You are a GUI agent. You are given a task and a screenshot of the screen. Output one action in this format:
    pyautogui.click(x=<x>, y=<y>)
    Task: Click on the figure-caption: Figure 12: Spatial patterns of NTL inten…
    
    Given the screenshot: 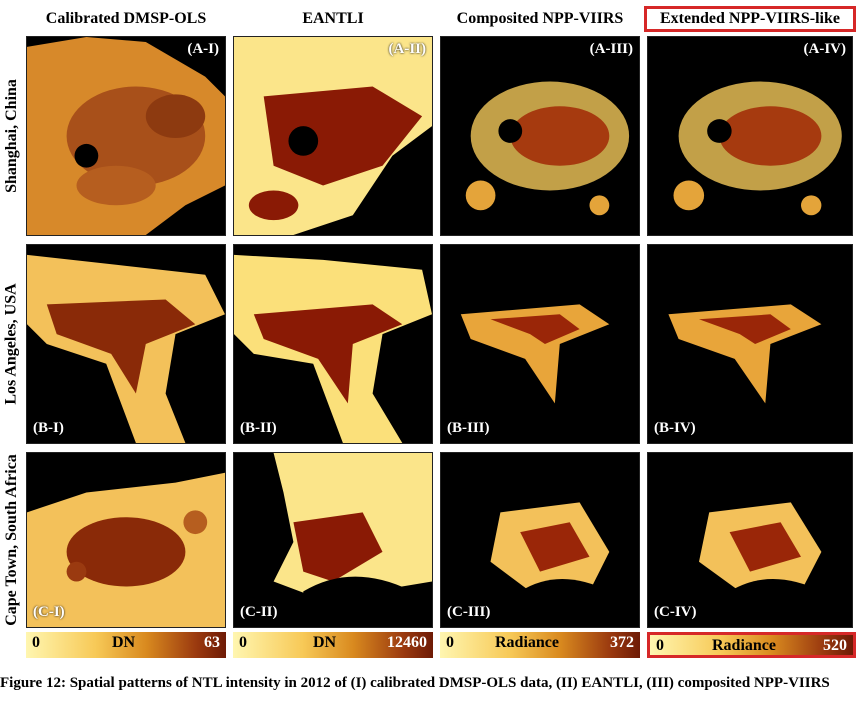 What is the action you would take?
    pyautogui.click(x=415, y=683)
    